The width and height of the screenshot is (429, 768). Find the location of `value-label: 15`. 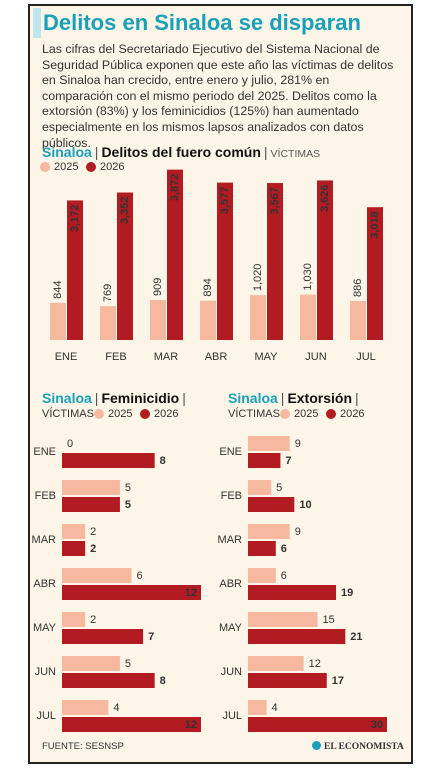

value-label: 15 is located at coordinates (329, 620).